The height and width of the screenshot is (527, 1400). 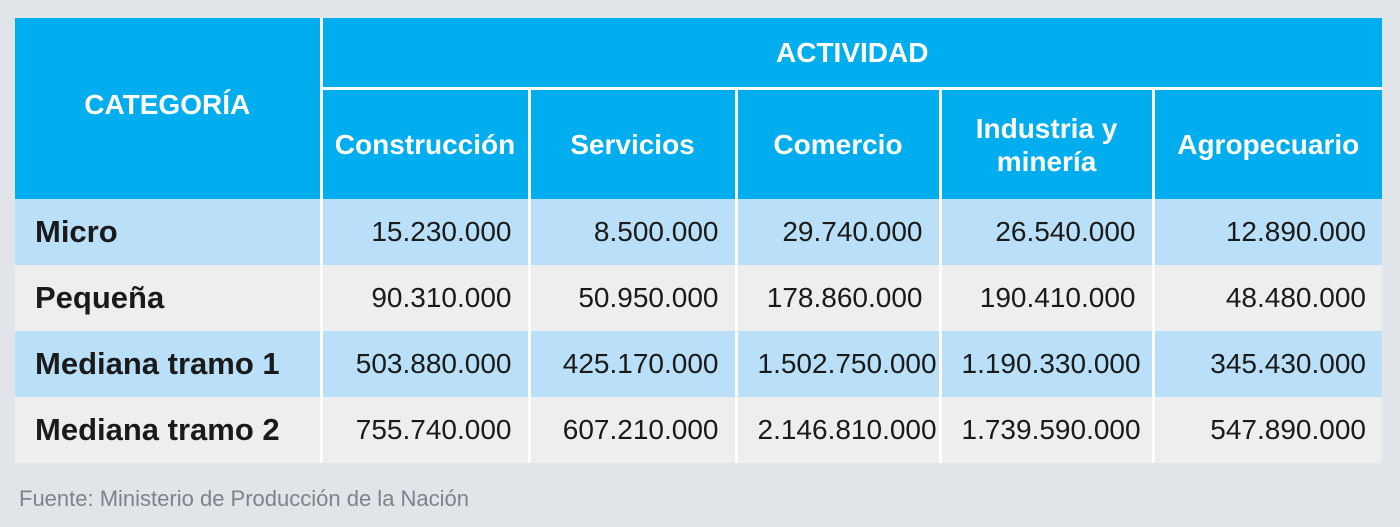 I want to click on table-cell: 190.410.000, so click(x=1047, y=298).